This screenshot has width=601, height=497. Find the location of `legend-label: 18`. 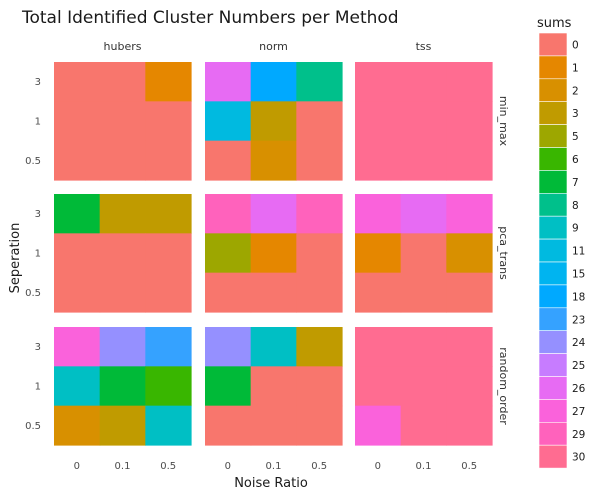

legend-label: 18 is located at coordinates (578, 297).